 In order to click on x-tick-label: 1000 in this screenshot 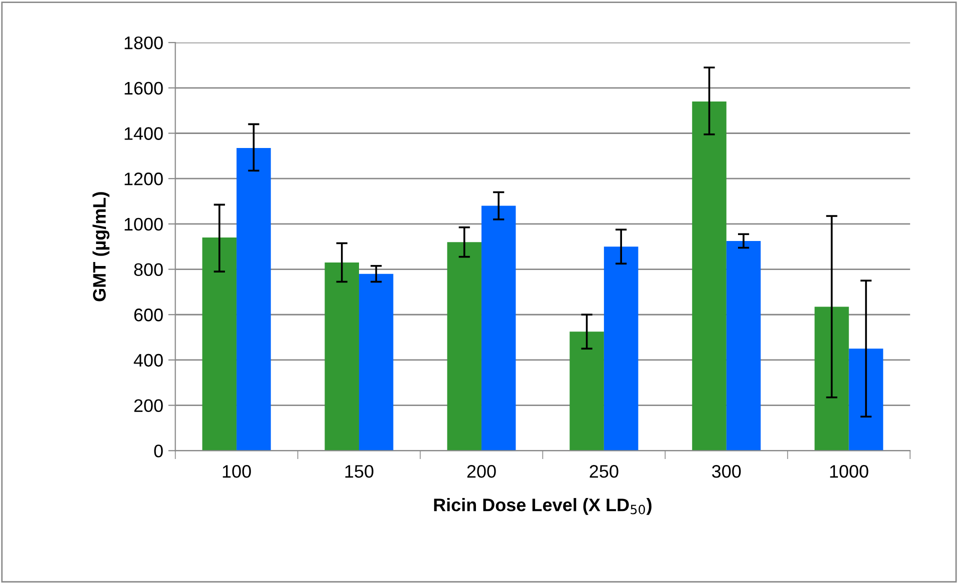, I will do `click(849, 471)`.